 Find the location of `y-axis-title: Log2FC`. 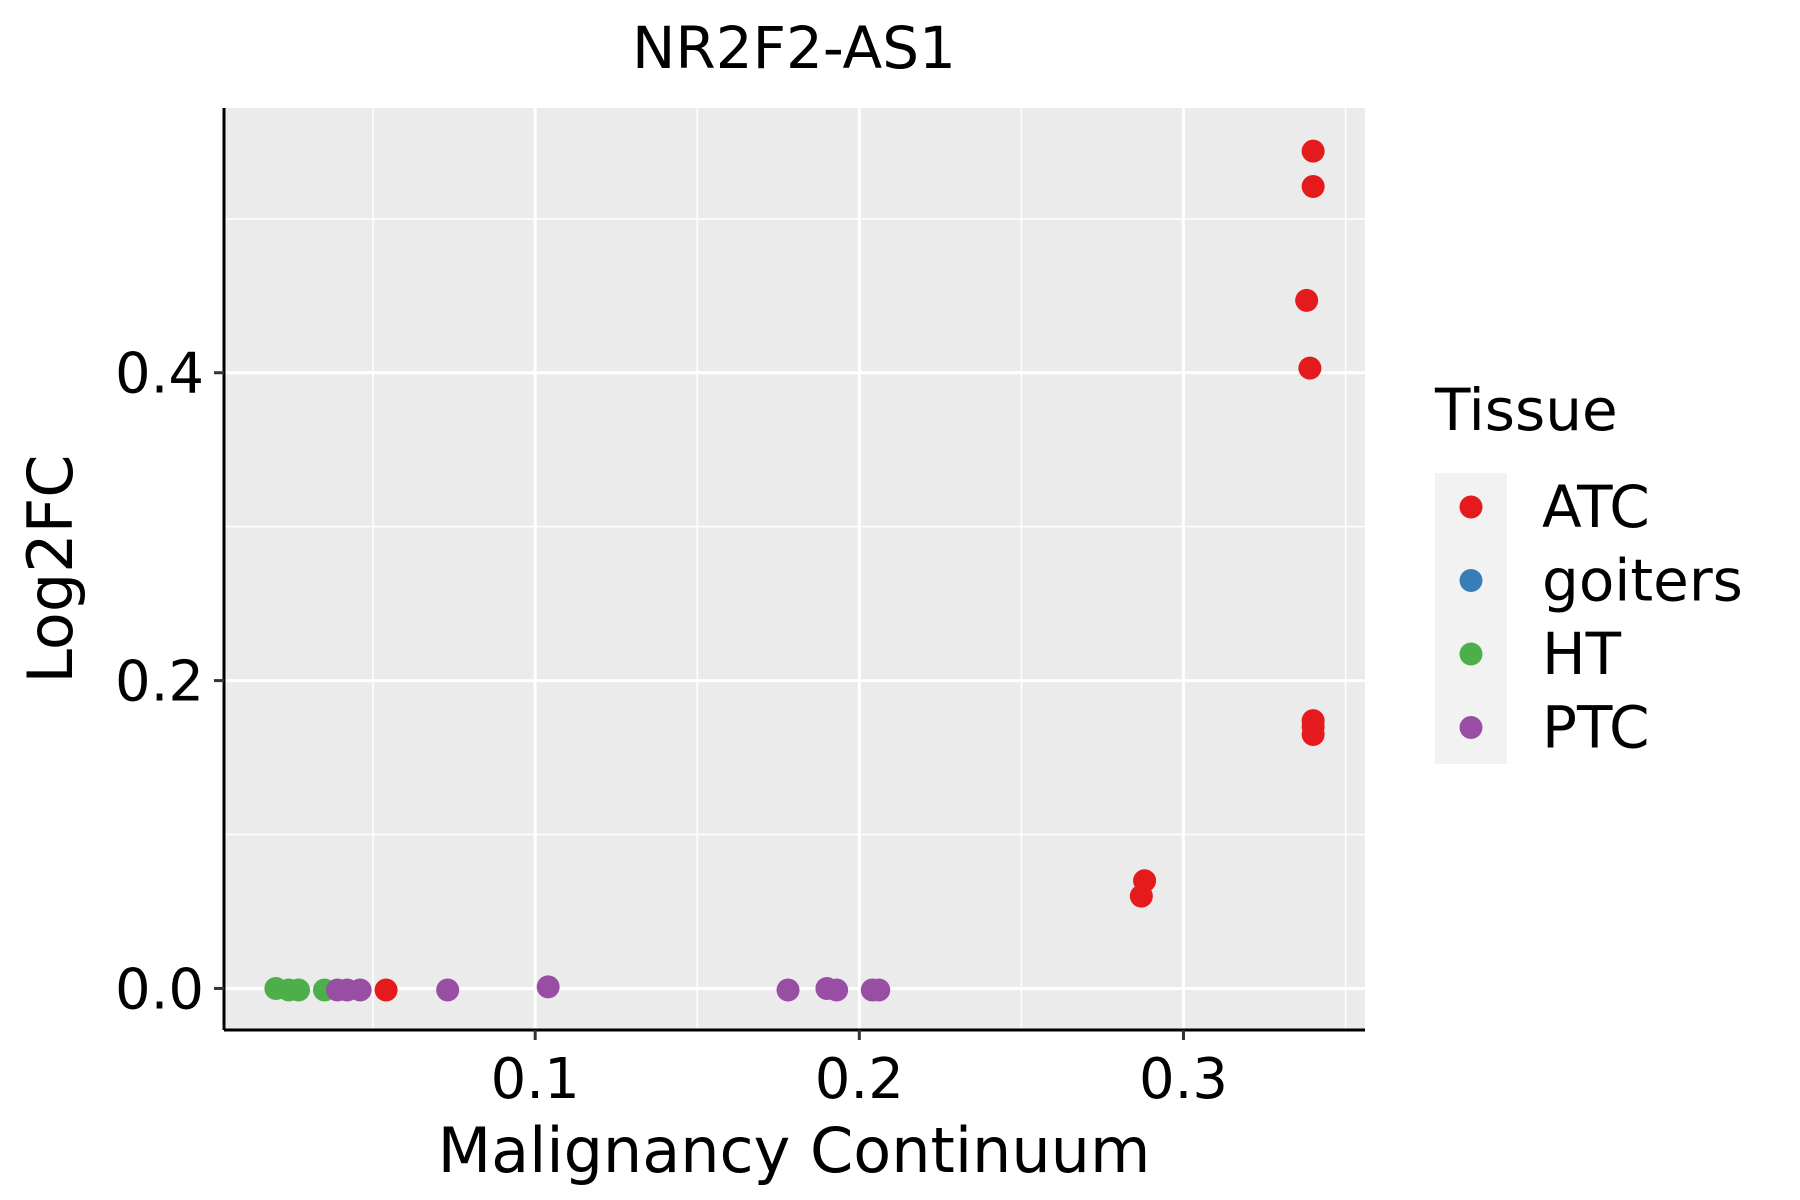

y-axis-title: Log2FC is located at coordinates (50, 568).